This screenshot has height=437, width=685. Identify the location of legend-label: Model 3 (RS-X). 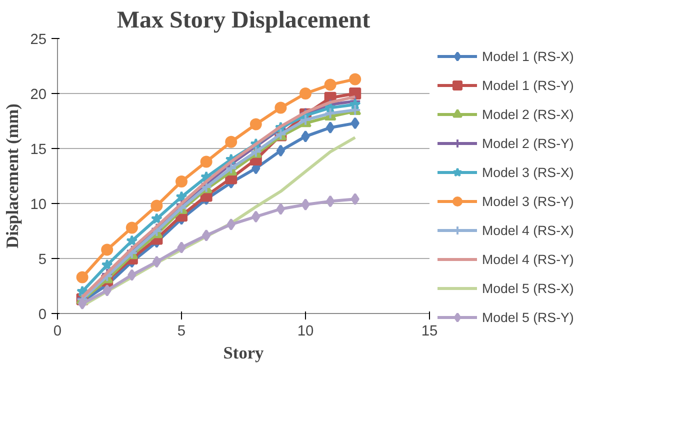
(528, 172).